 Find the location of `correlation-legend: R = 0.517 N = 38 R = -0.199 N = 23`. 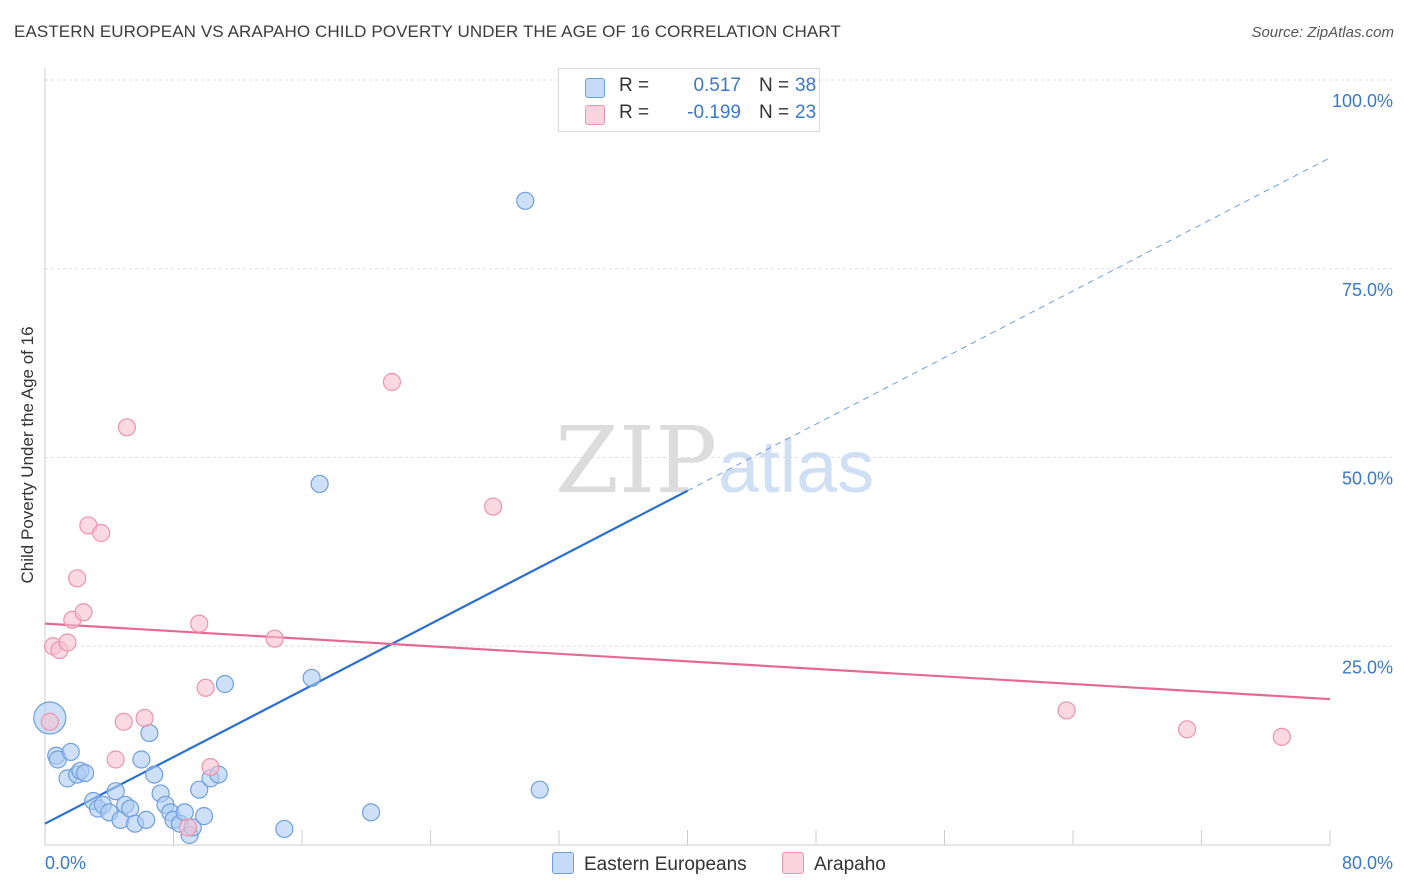

correlation-legend: R = 0.517 N = 38 R = -0.199 N = 23 is located at coordinates (689, 100).